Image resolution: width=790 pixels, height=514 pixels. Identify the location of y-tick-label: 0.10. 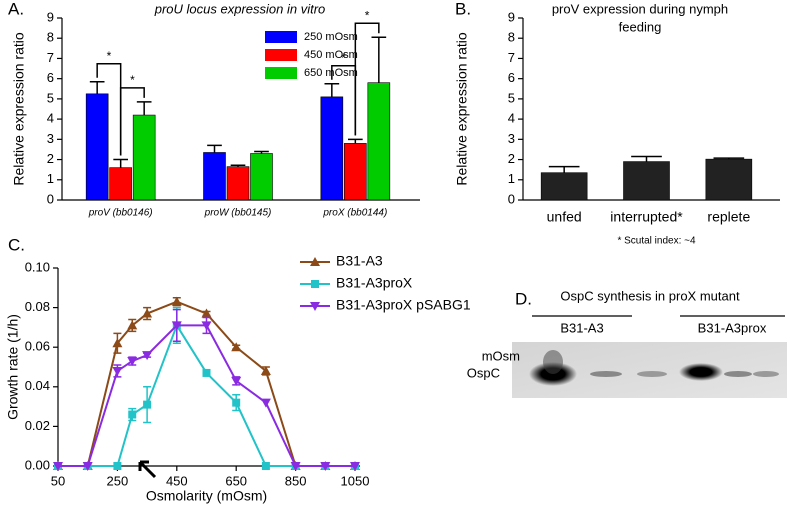
(37, 266).